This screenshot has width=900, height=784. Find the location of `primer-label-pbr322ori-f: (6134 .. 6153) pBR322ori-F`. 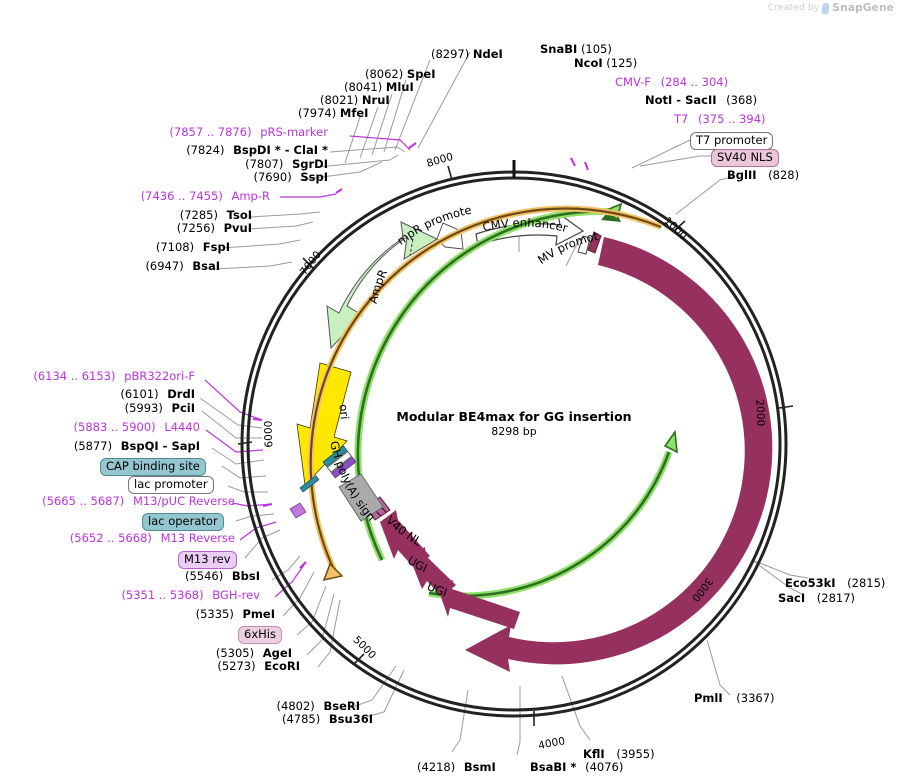

primer-label-pbr322ori-f: (6134 .. 6153) pBR322ori-F is located at coordinates (114, 376).